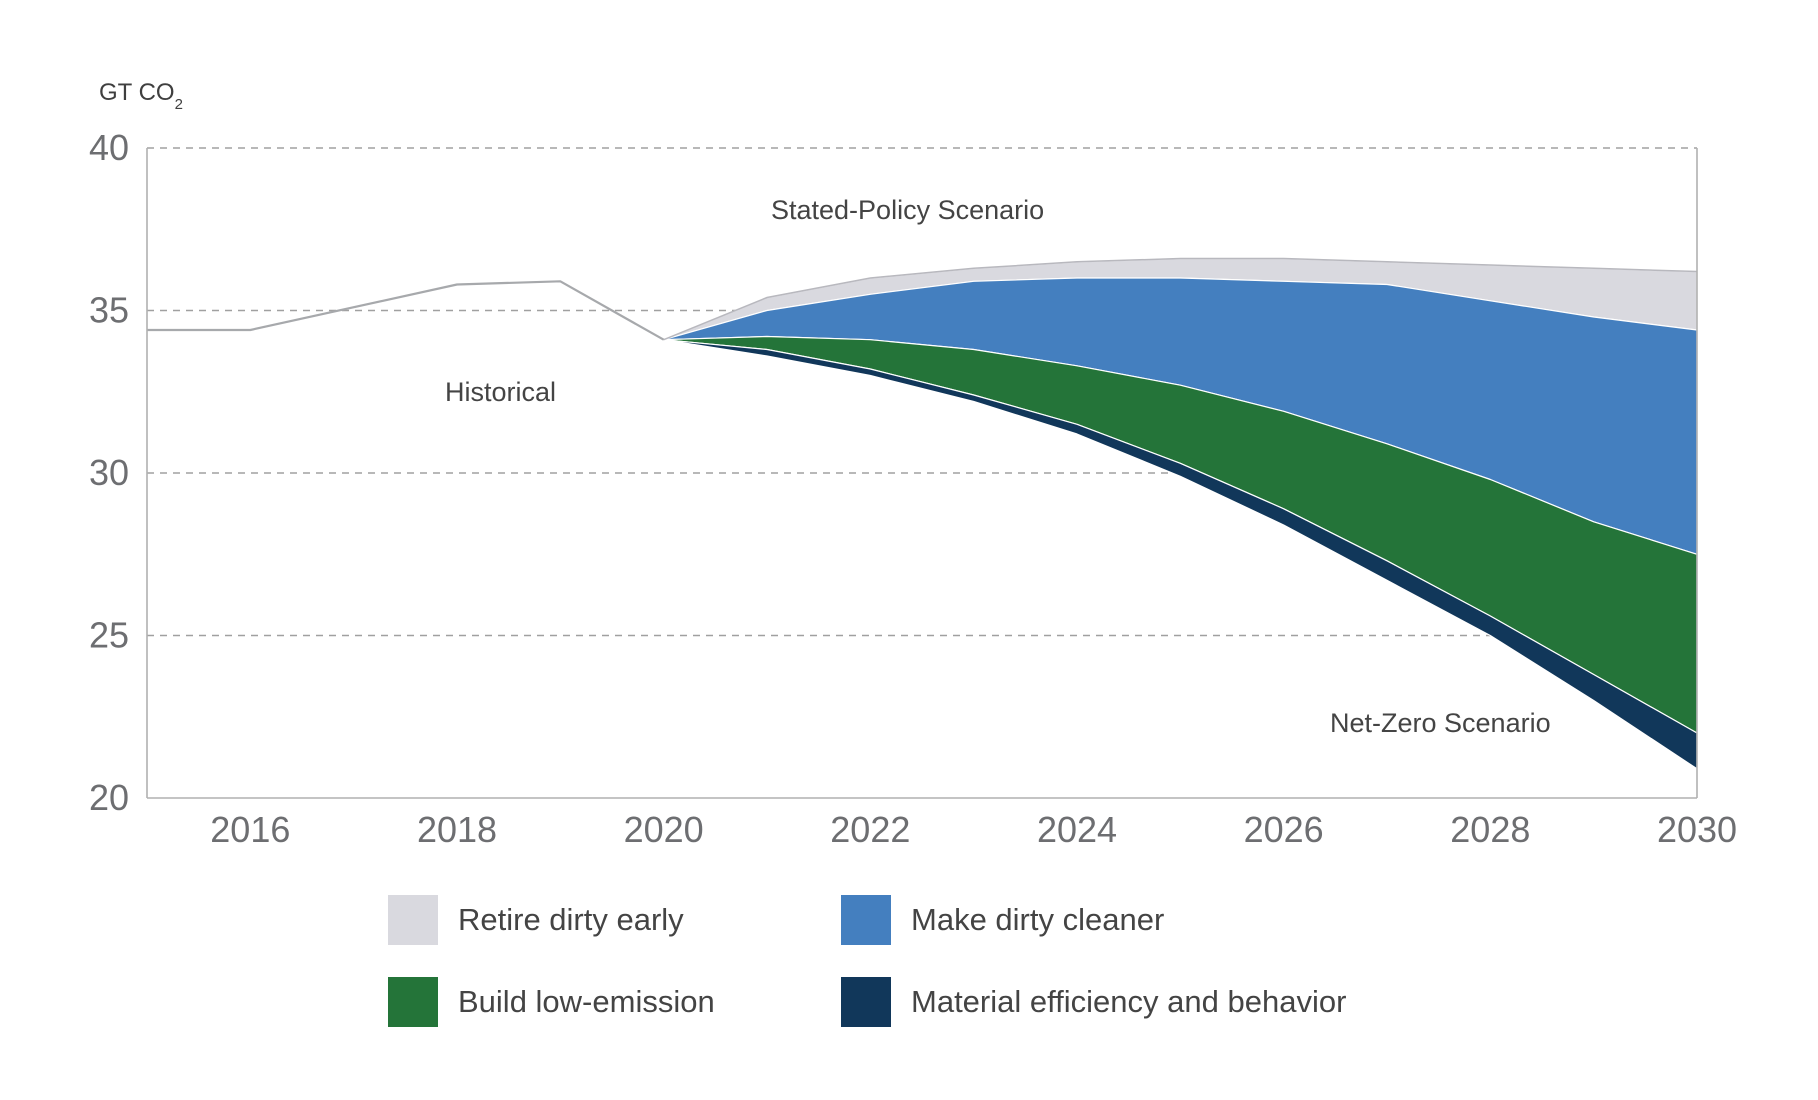 The image size is (1818, 1100). I want to click on y-tick-label-20: 20, so click(109, 797).